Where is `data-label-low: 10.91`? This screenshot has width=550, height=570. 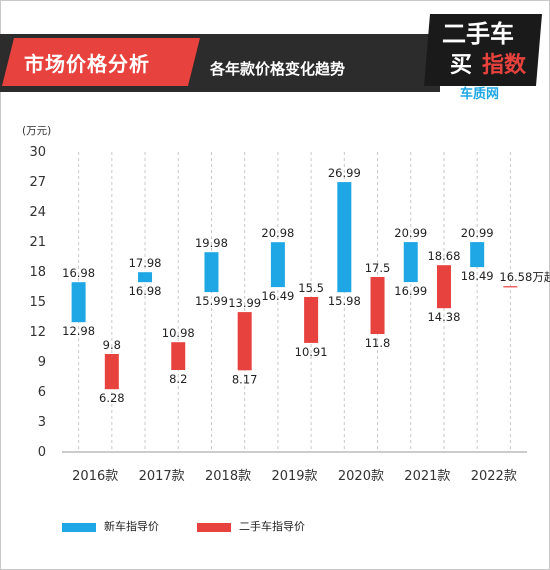
data-label-low: 10.91 is located at coordinates (311, 352).